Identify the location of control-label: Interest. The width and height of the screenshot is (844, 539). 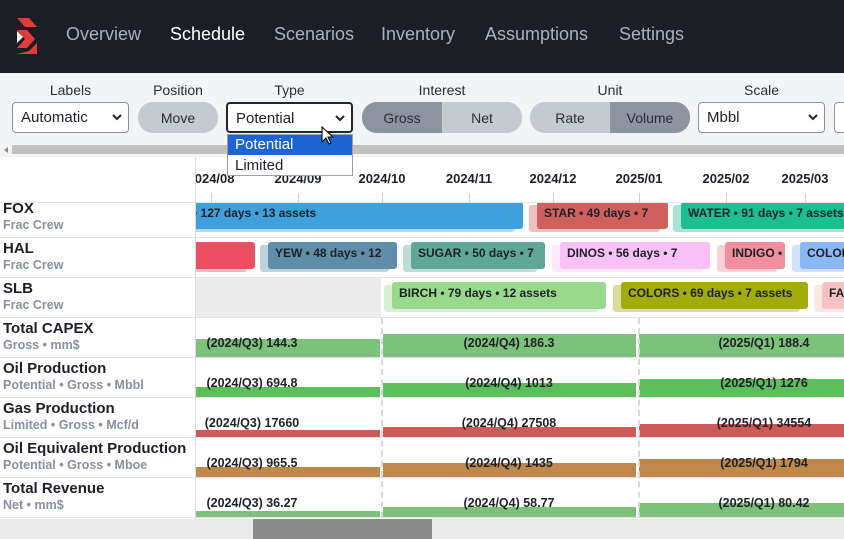
(442, 90).